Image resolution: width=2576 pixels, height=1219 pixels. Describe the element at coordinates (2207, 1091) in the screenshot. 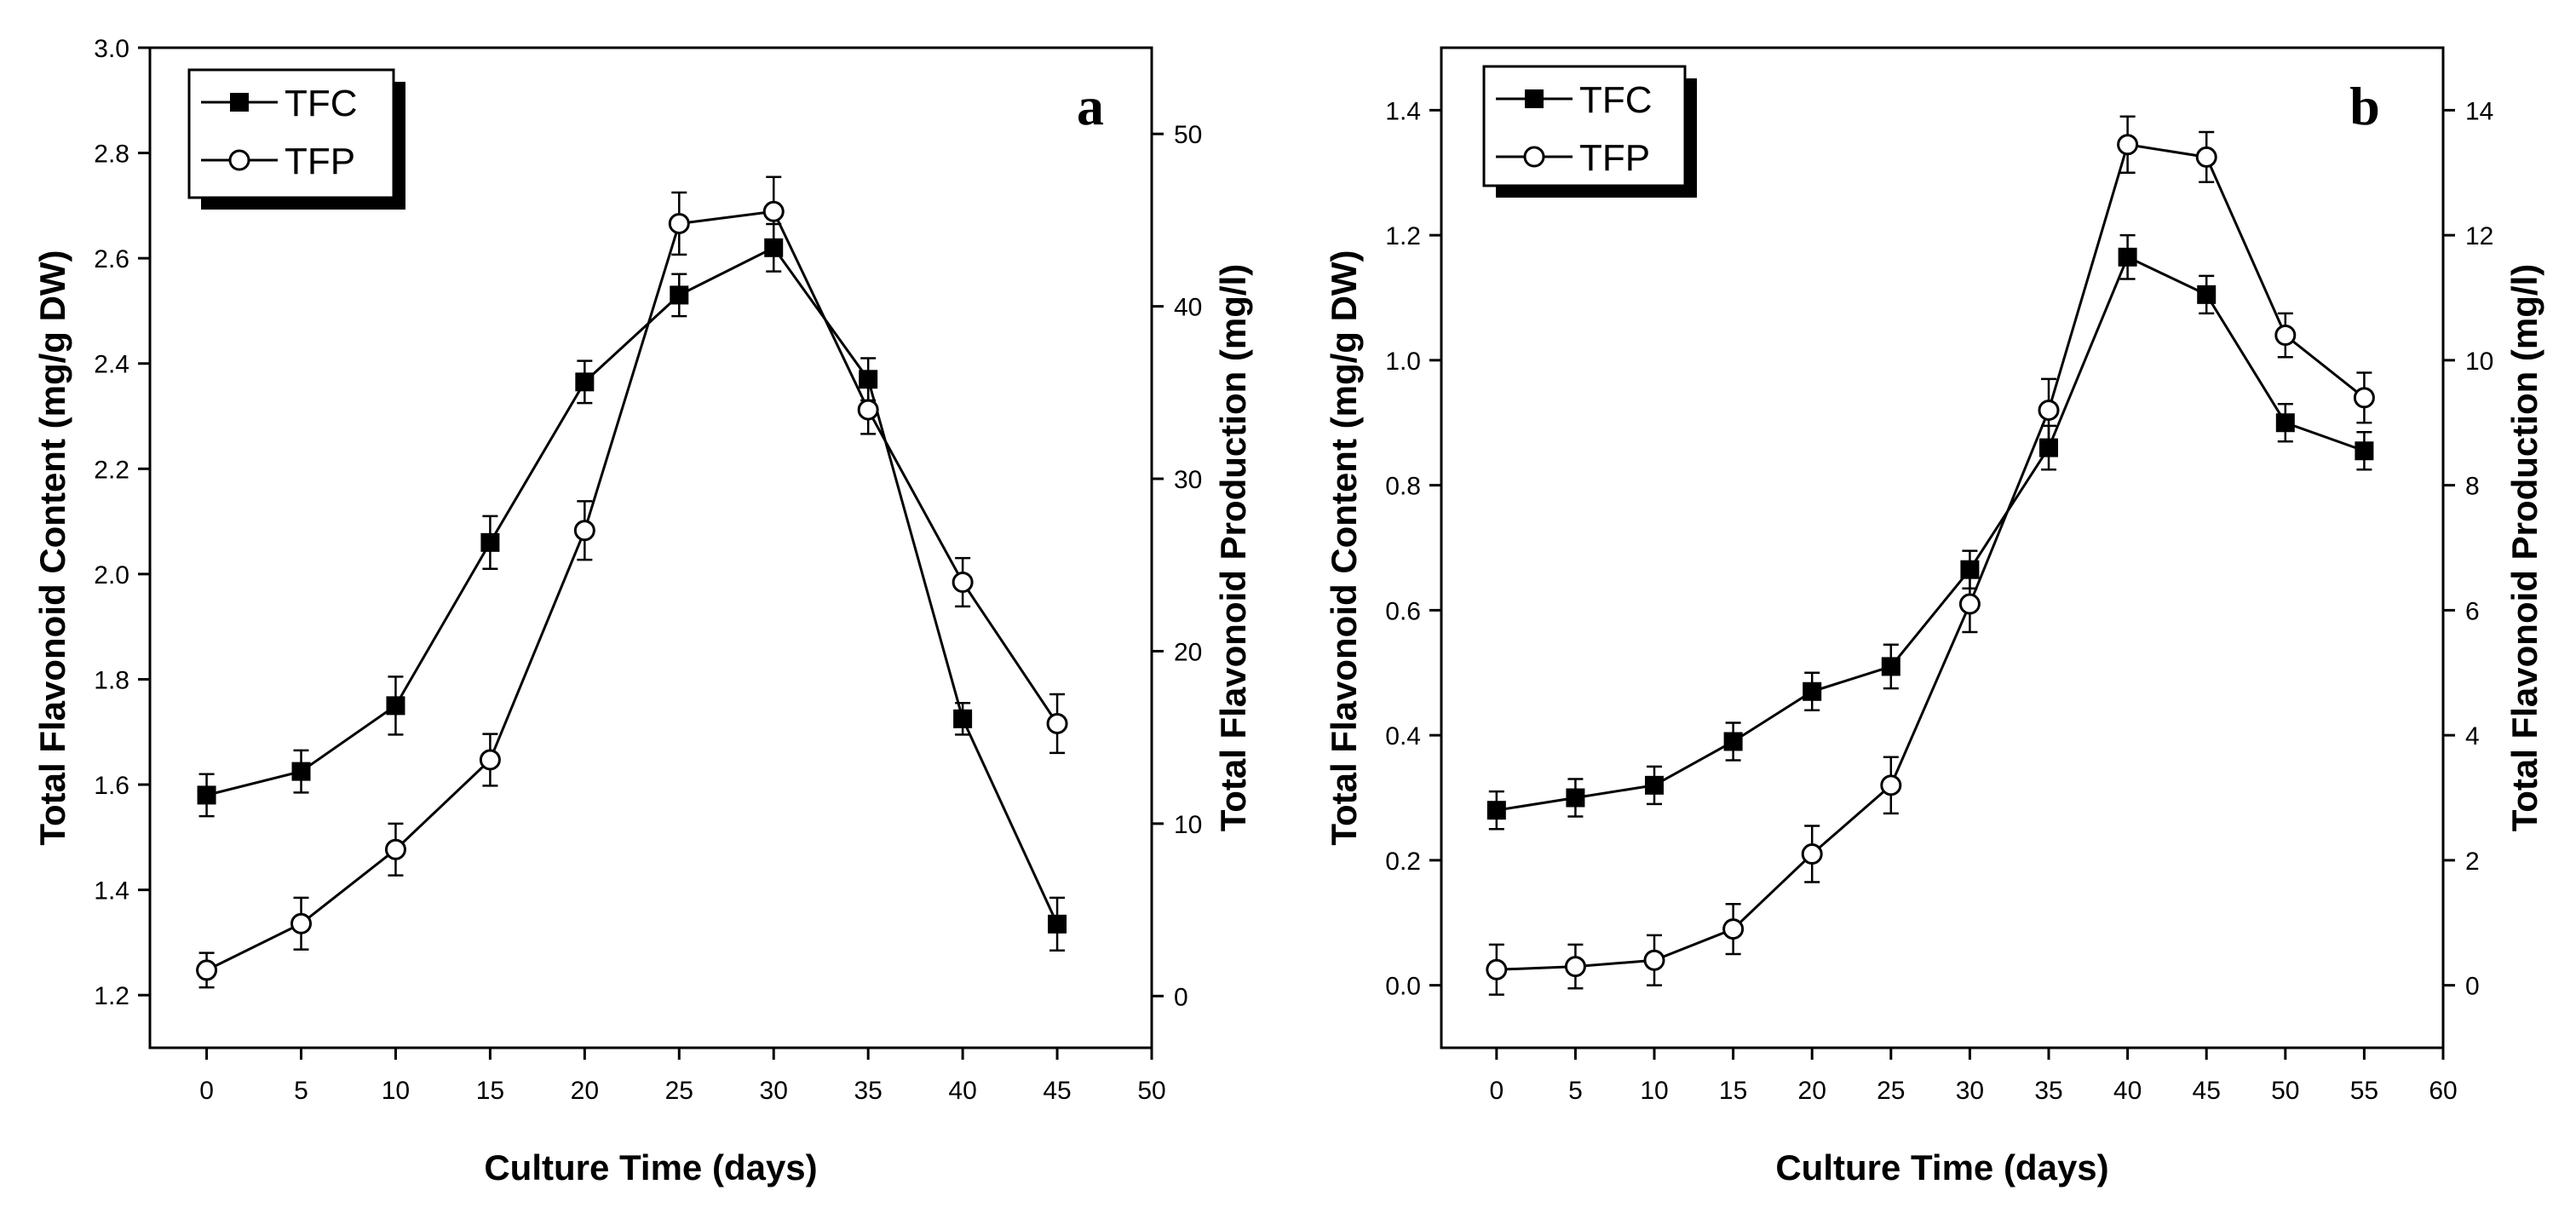

I see `x-tick-label: 45` at that location.